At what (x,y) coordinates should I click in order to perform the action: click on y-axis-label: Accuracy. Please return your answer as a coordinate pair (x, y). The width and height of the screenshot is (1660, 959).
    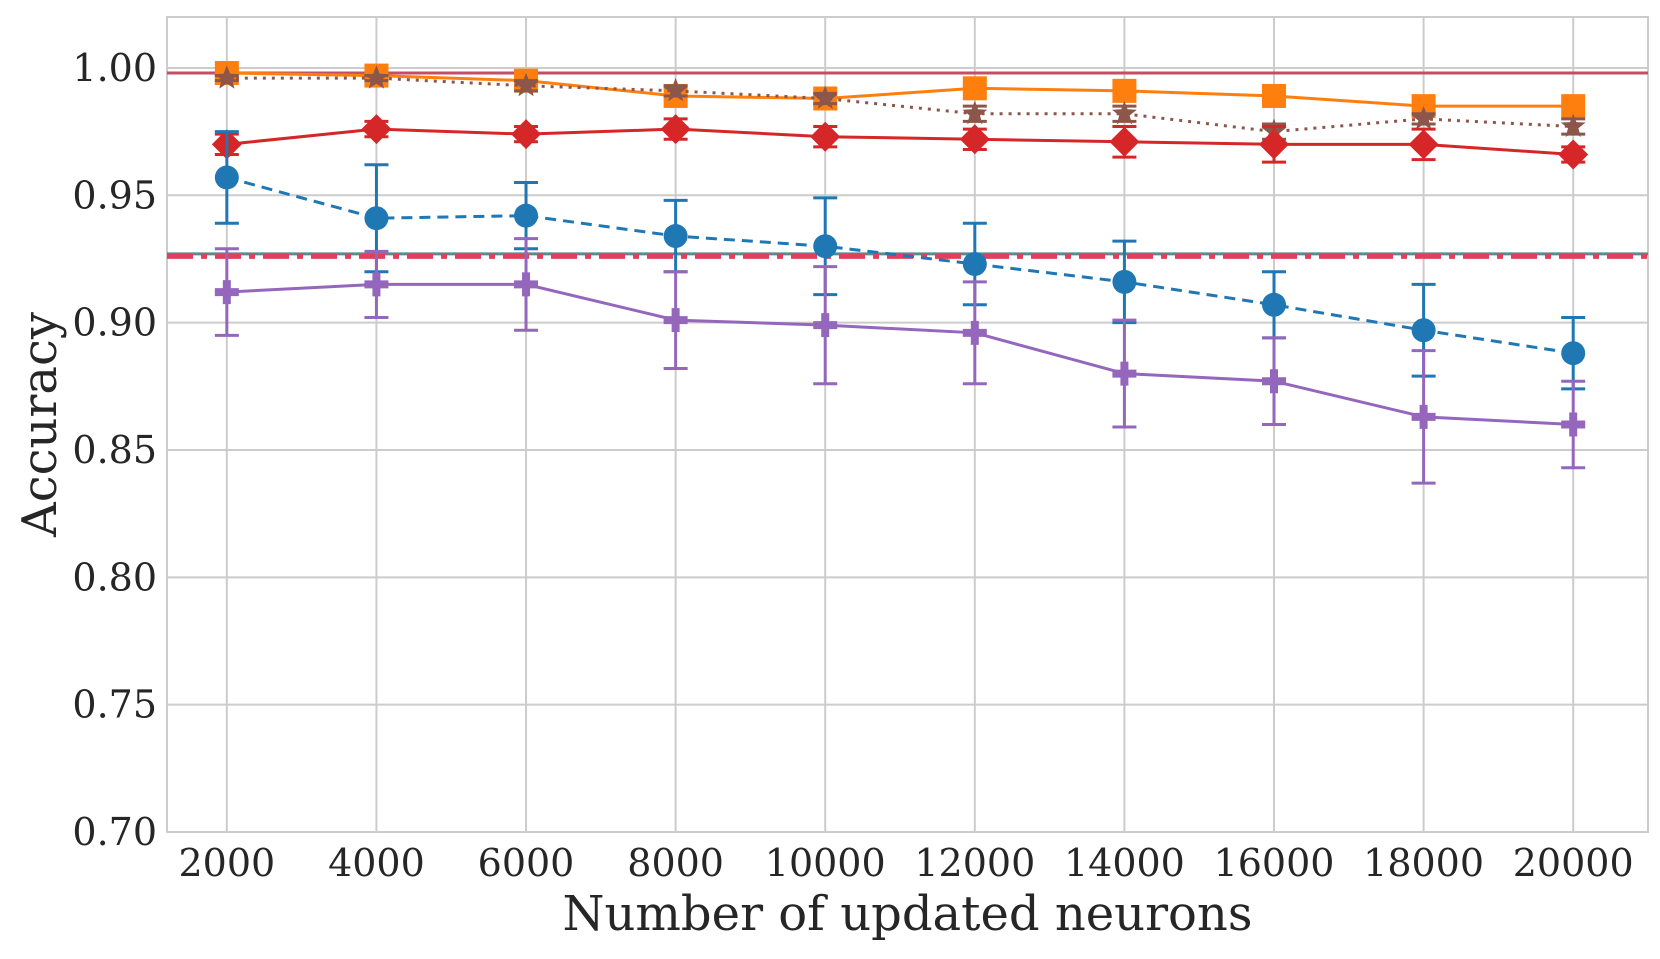
    Looking at the image, I should click on (40, 425).